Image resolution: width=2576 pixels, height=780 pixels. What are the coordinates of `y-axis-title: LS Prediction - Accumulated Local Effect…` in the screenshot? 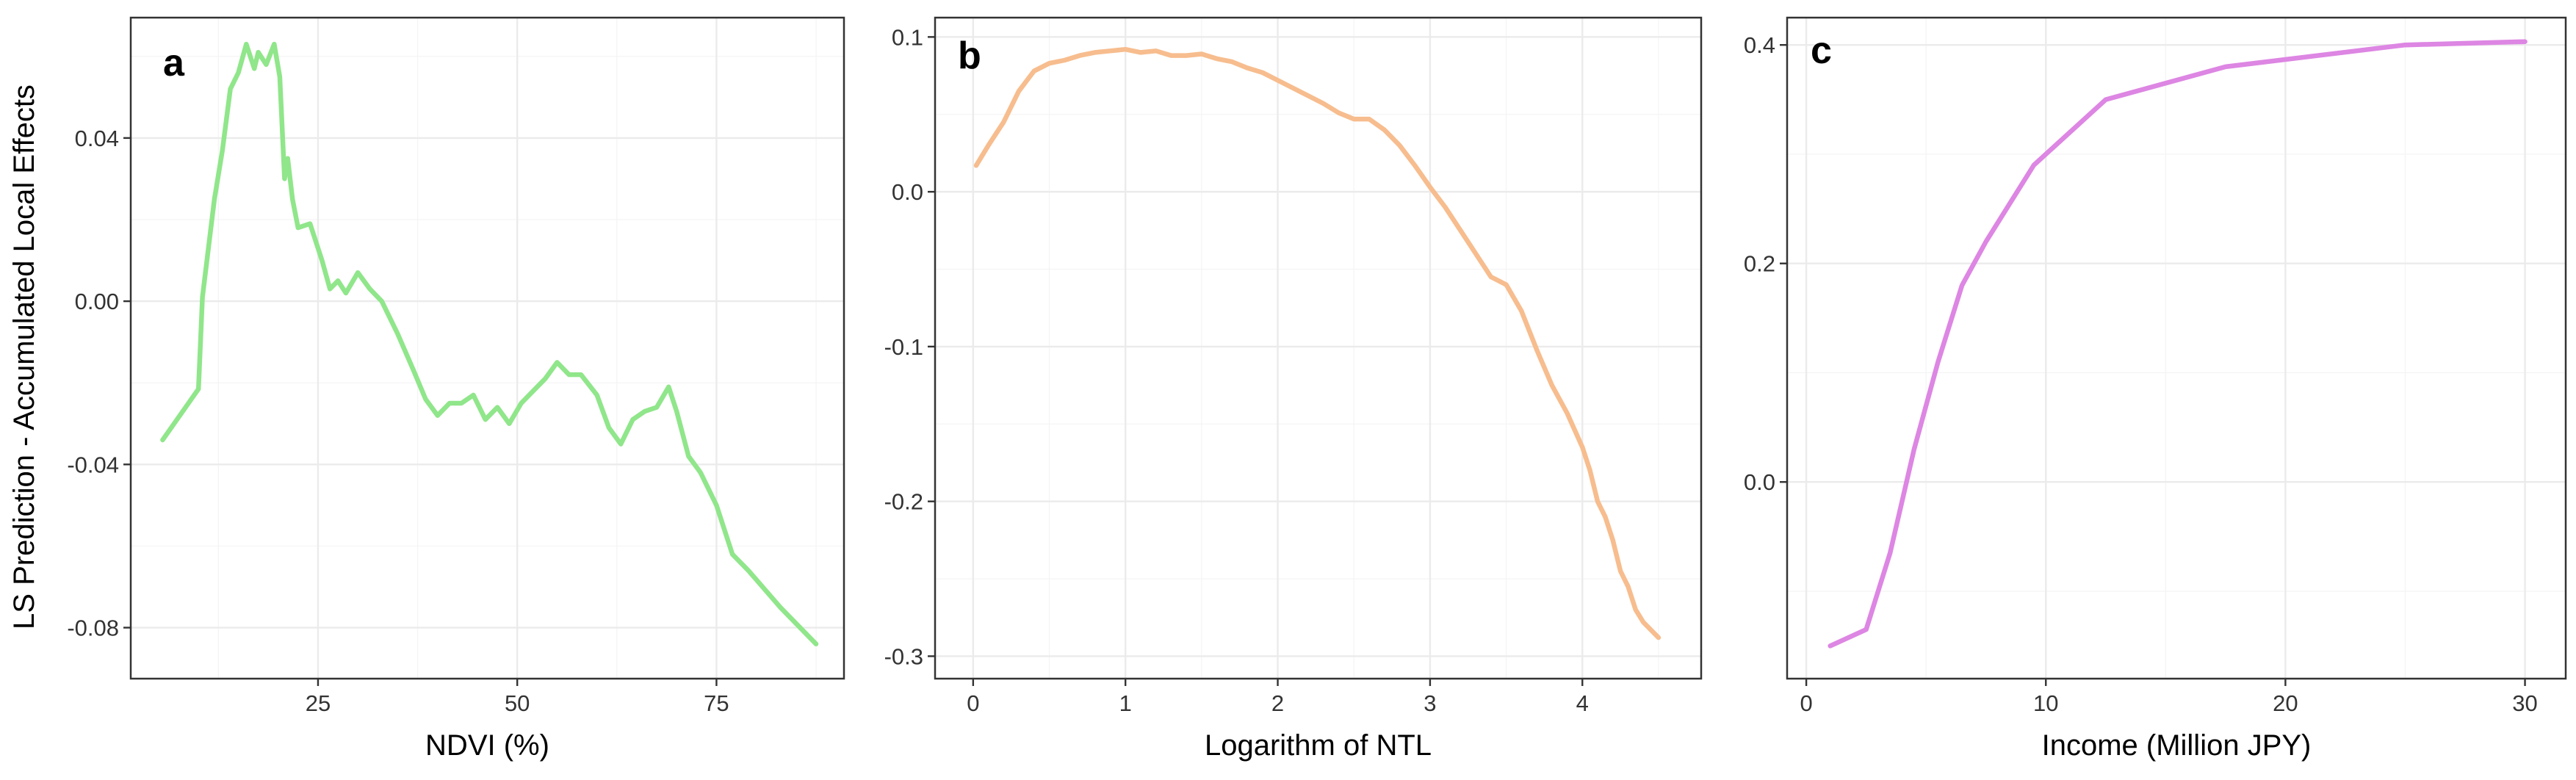 It's located at (24, 356).